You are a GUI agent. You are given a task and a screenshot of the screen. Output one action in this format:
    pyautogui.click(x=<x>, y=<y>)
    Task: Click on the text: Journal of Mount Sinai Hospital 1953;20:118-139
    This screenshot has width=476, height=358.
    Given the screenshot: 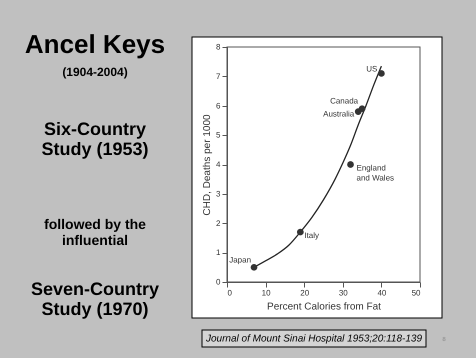 What is the action you would take?
    pyautogui.click(x=313, y=339)
    